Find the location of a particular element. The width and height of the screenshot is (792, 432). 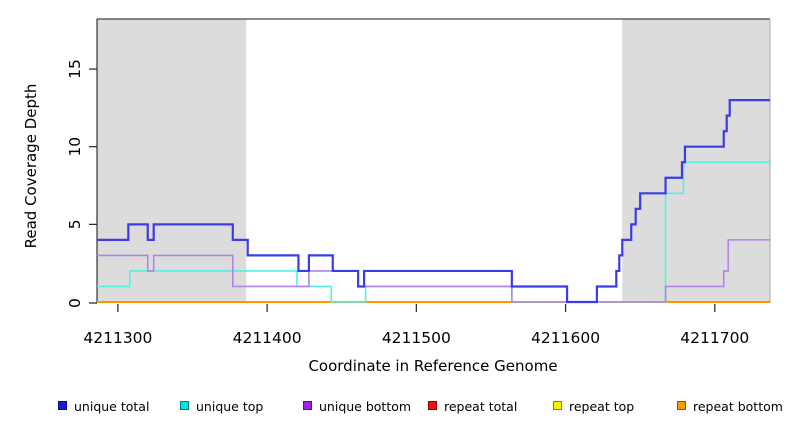

x-tick-label: 4211600 is located at coordinates (565, 338).